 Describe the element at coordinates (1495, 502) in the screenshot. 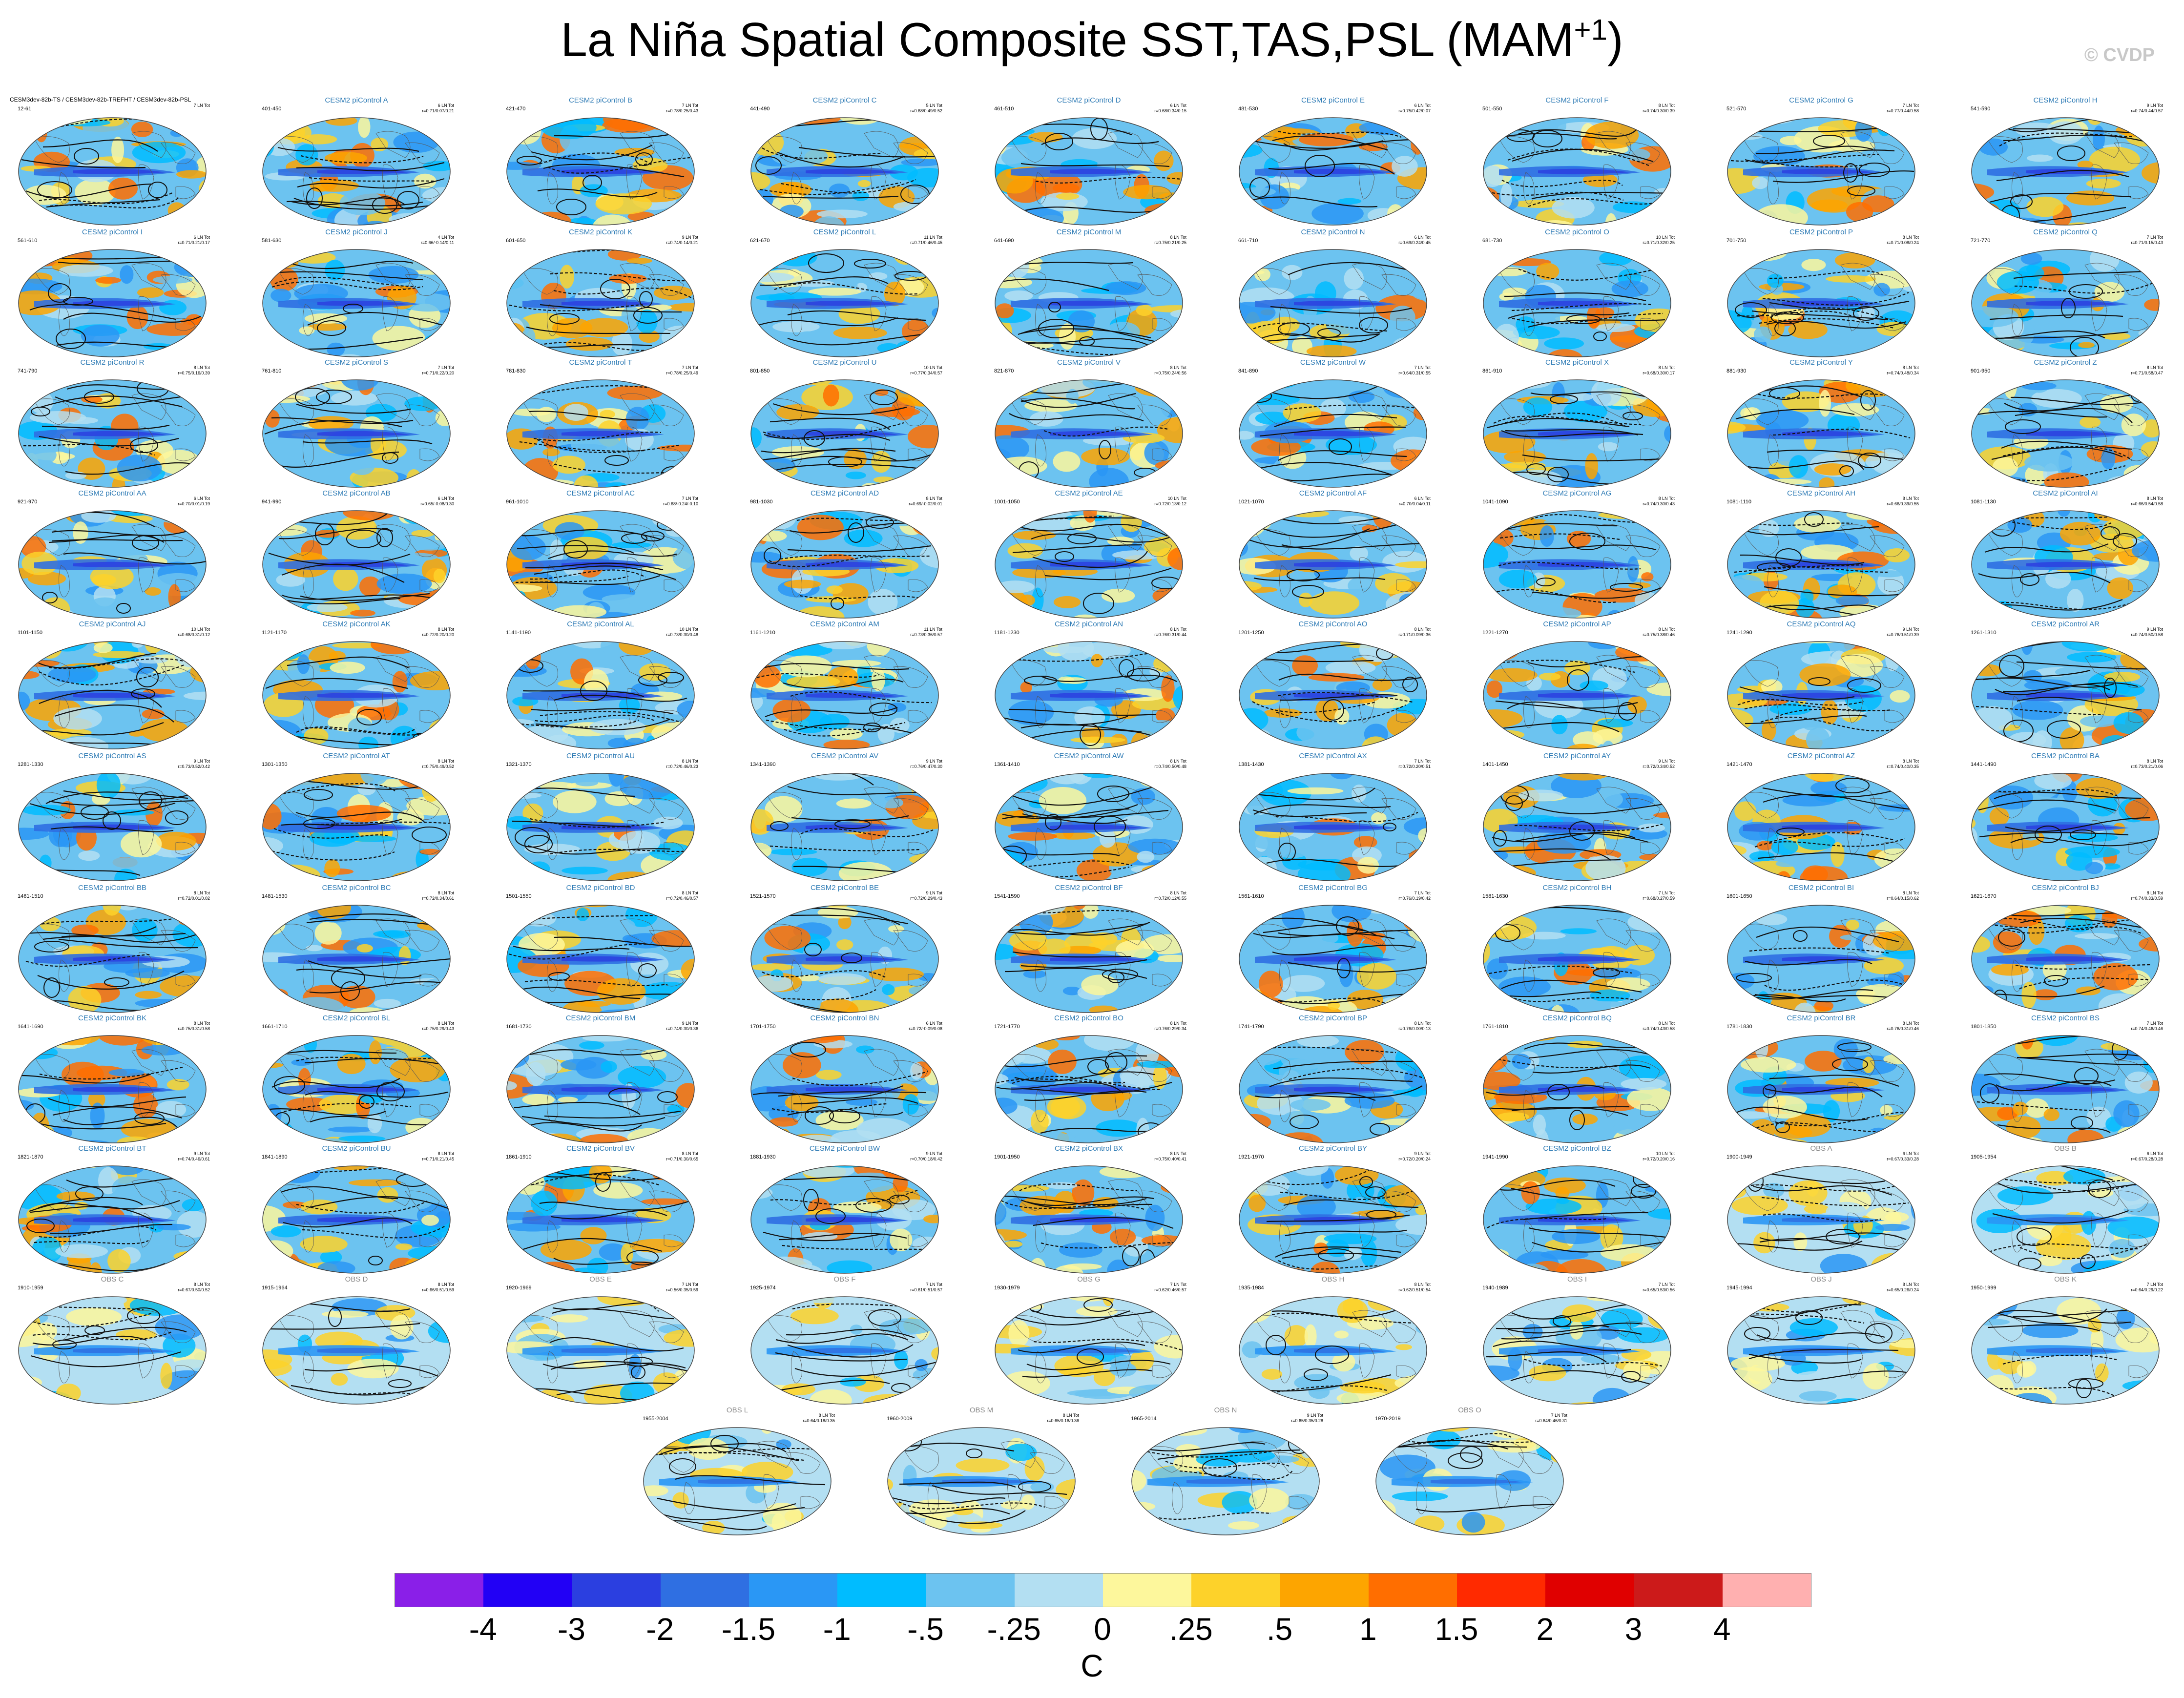

I see `panel-years: 1041-1090` at that location.